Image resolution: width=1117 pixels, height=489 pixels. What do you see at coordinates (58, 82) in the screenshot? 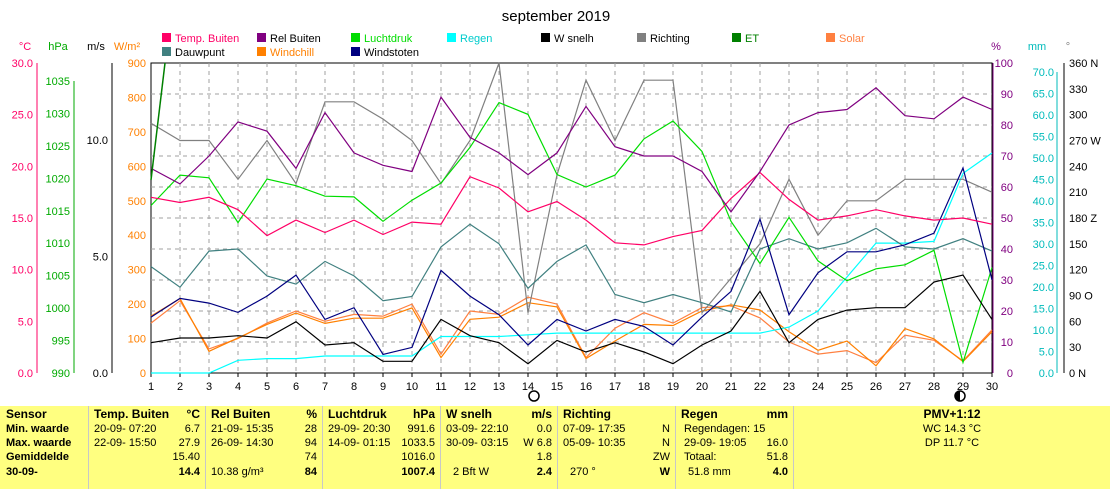
I see `hpa-tick: 1035` at bounding box center [58, 82].